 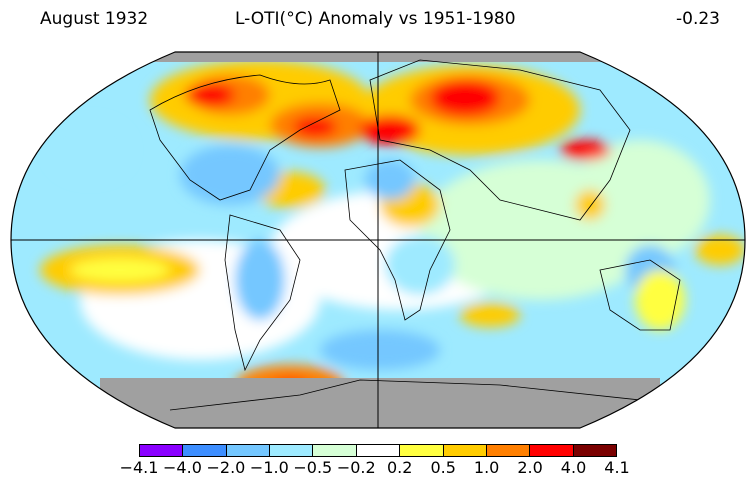 What do you see at coordinates (443, 467) in the screenshot?
I see `colorbar-tick-label: 0.5` at bounding box center [443, 467].